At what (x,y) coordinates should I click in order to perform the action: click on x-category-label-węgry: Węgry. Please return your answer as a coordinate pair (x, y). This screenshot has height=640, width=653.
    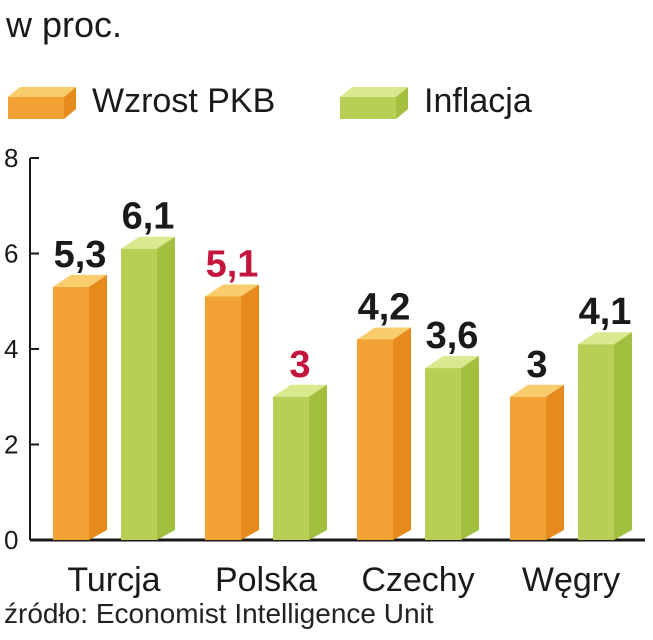
    Looking at the image, I should click on (571, 580).